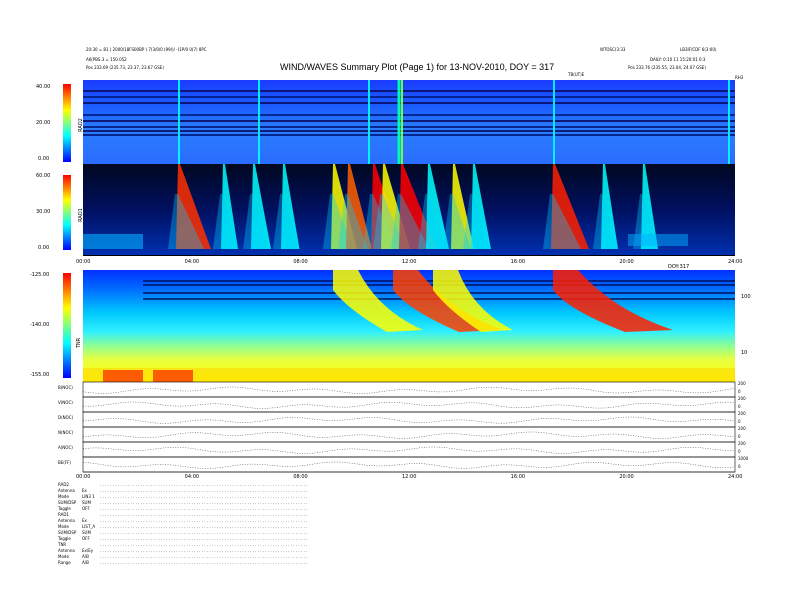 The height and width of the screenshot is (612, 792). Describe the element at coordinates (746, 297) in the screenshot. I see `tnr-right-tick-100: 100` at that location.